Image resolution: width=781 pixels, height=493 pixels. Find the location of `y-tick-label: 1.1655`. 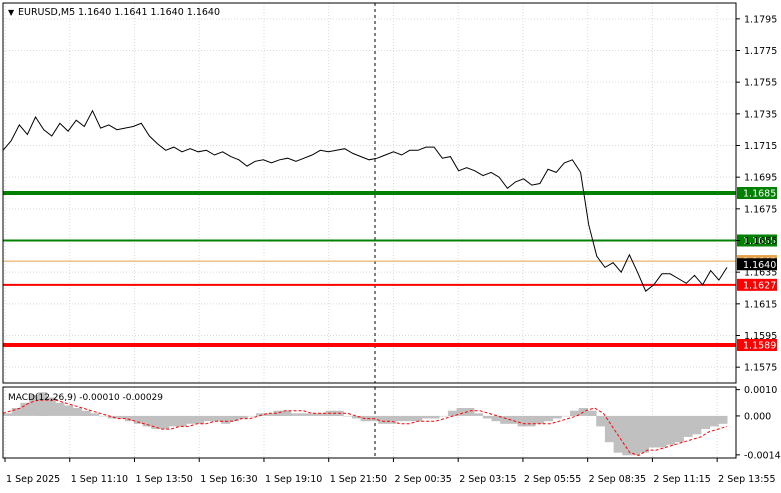

y-tick-label: 1.1655 is located at coordinates (760, 241).